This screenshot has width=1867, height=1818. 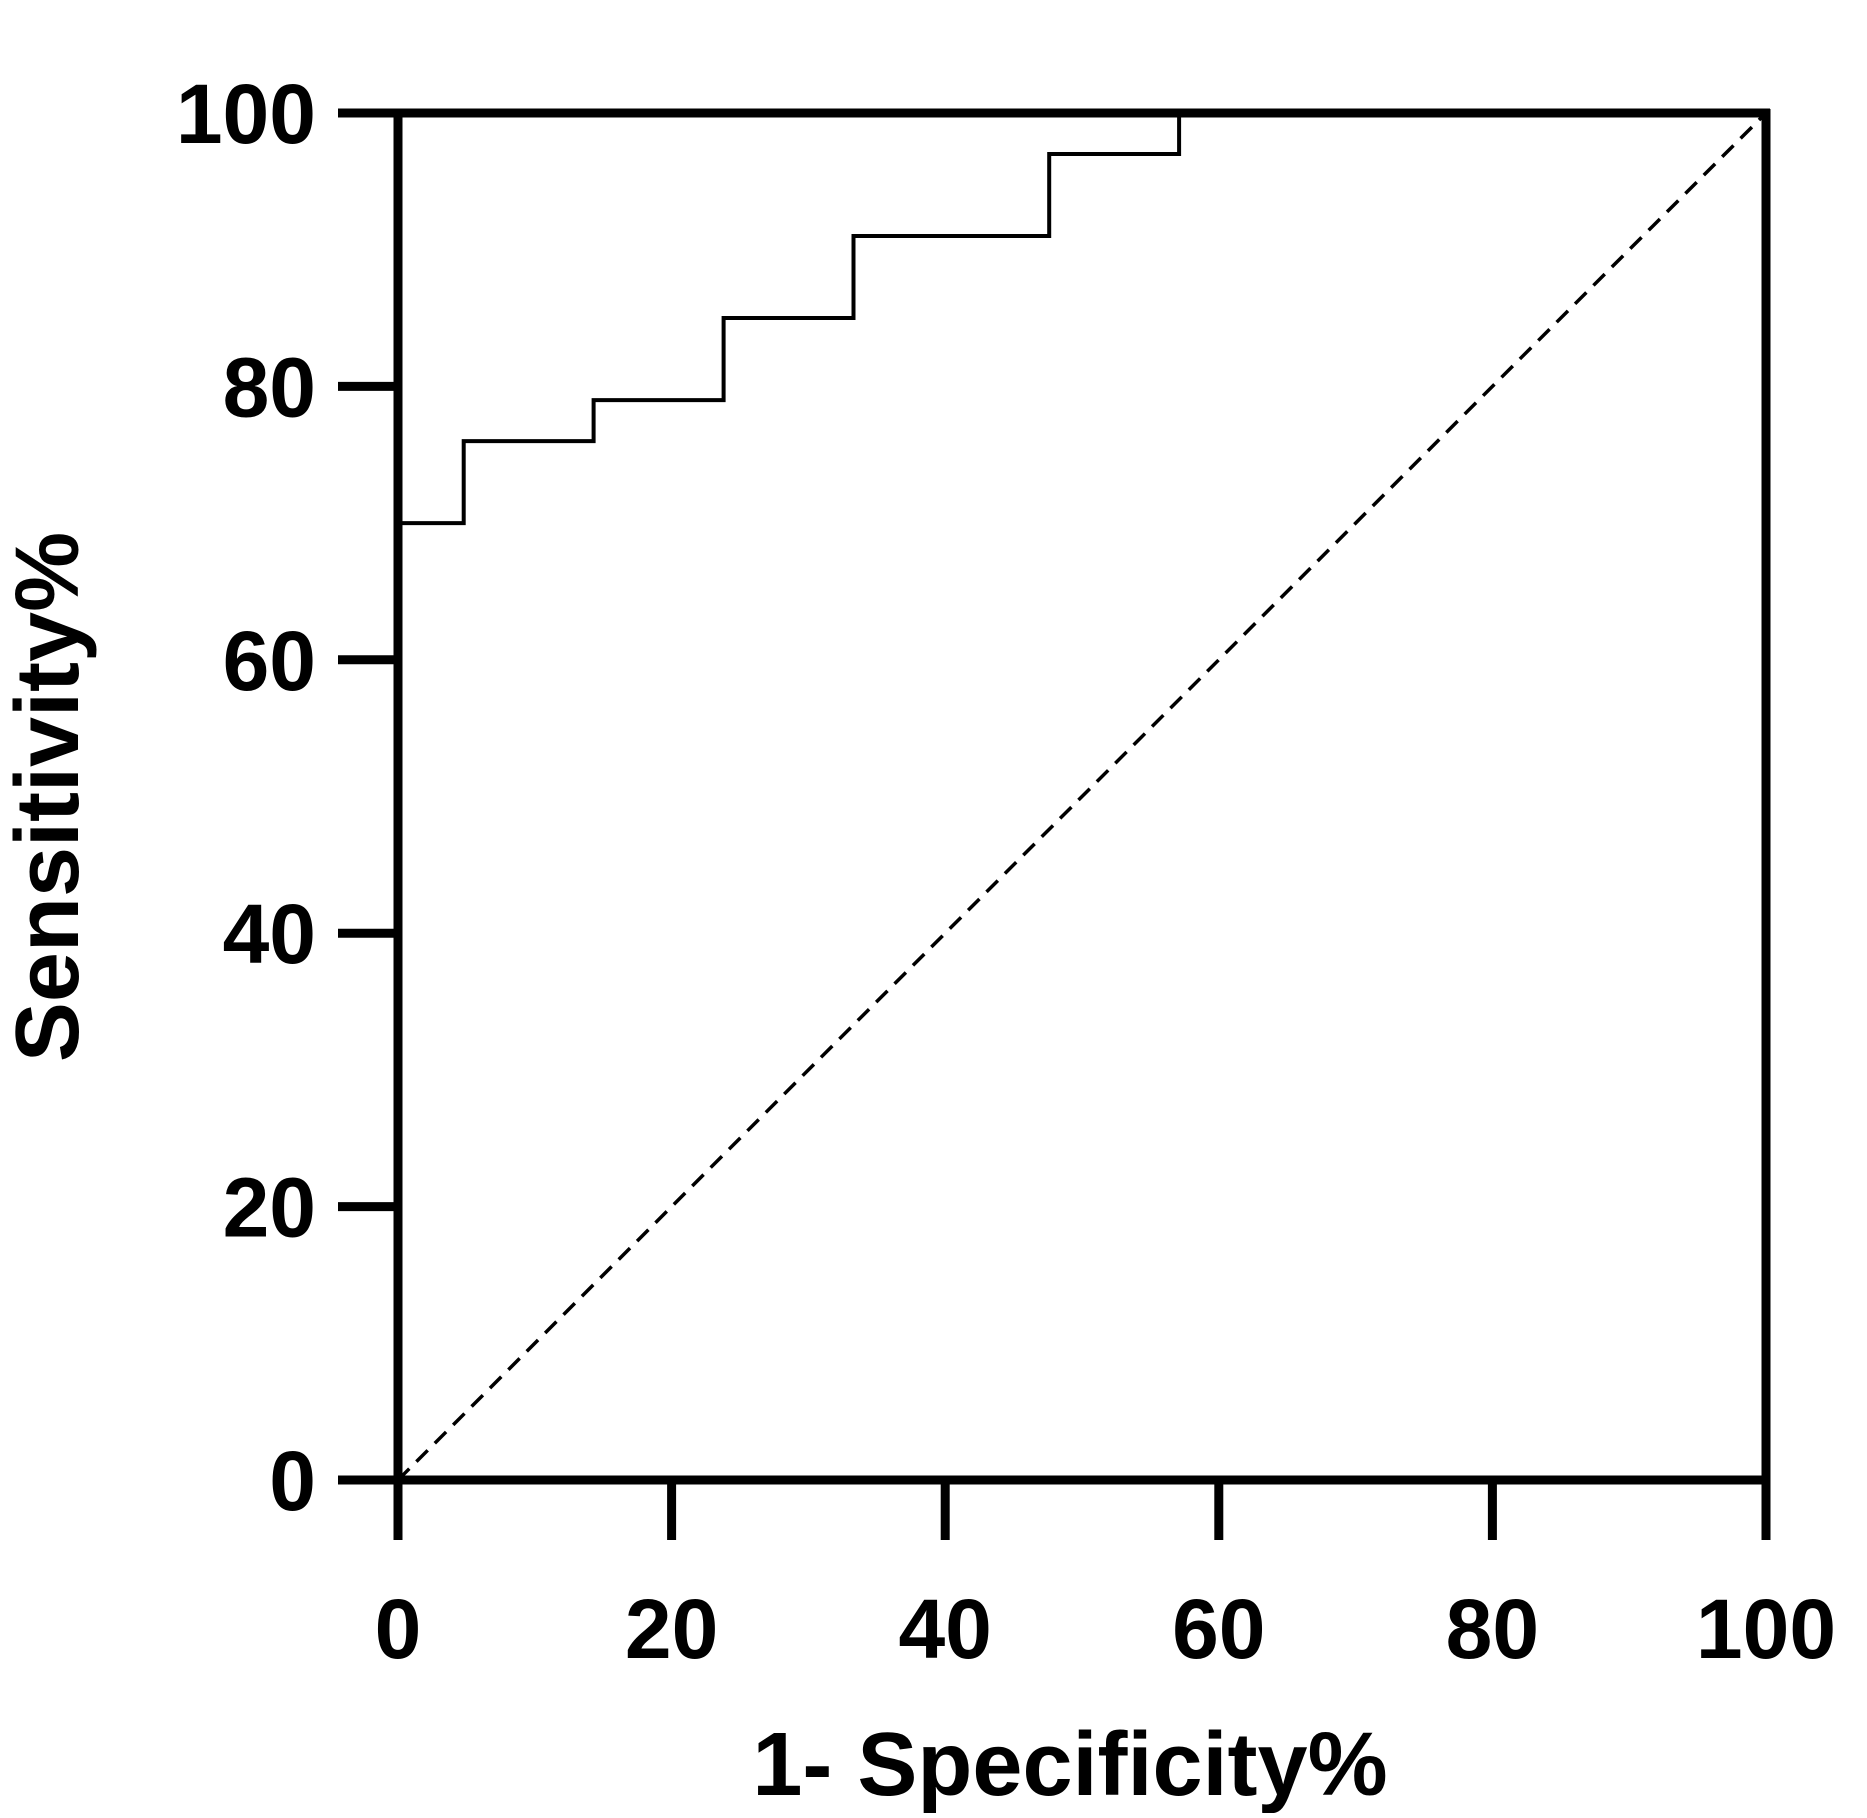 What do you see at coordinates (1069, 1764) in the screenshot?
I see `x-axis-title: 1- Specificity%` at bounding box center [1069, 1764].